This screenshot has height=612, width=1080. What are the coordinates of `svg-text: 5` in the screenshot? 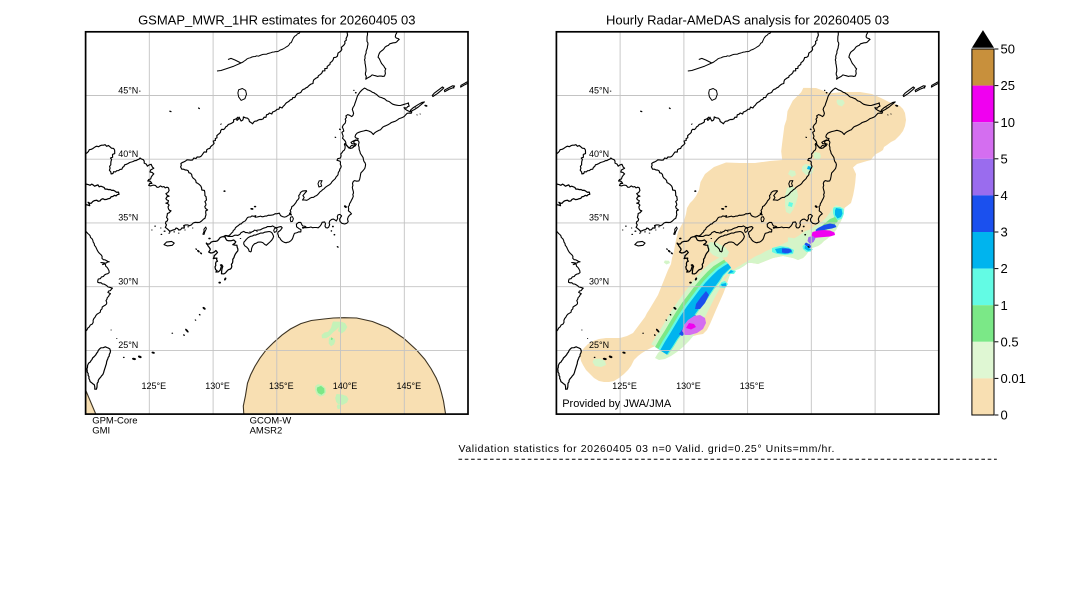 It's located at (1004, 158).